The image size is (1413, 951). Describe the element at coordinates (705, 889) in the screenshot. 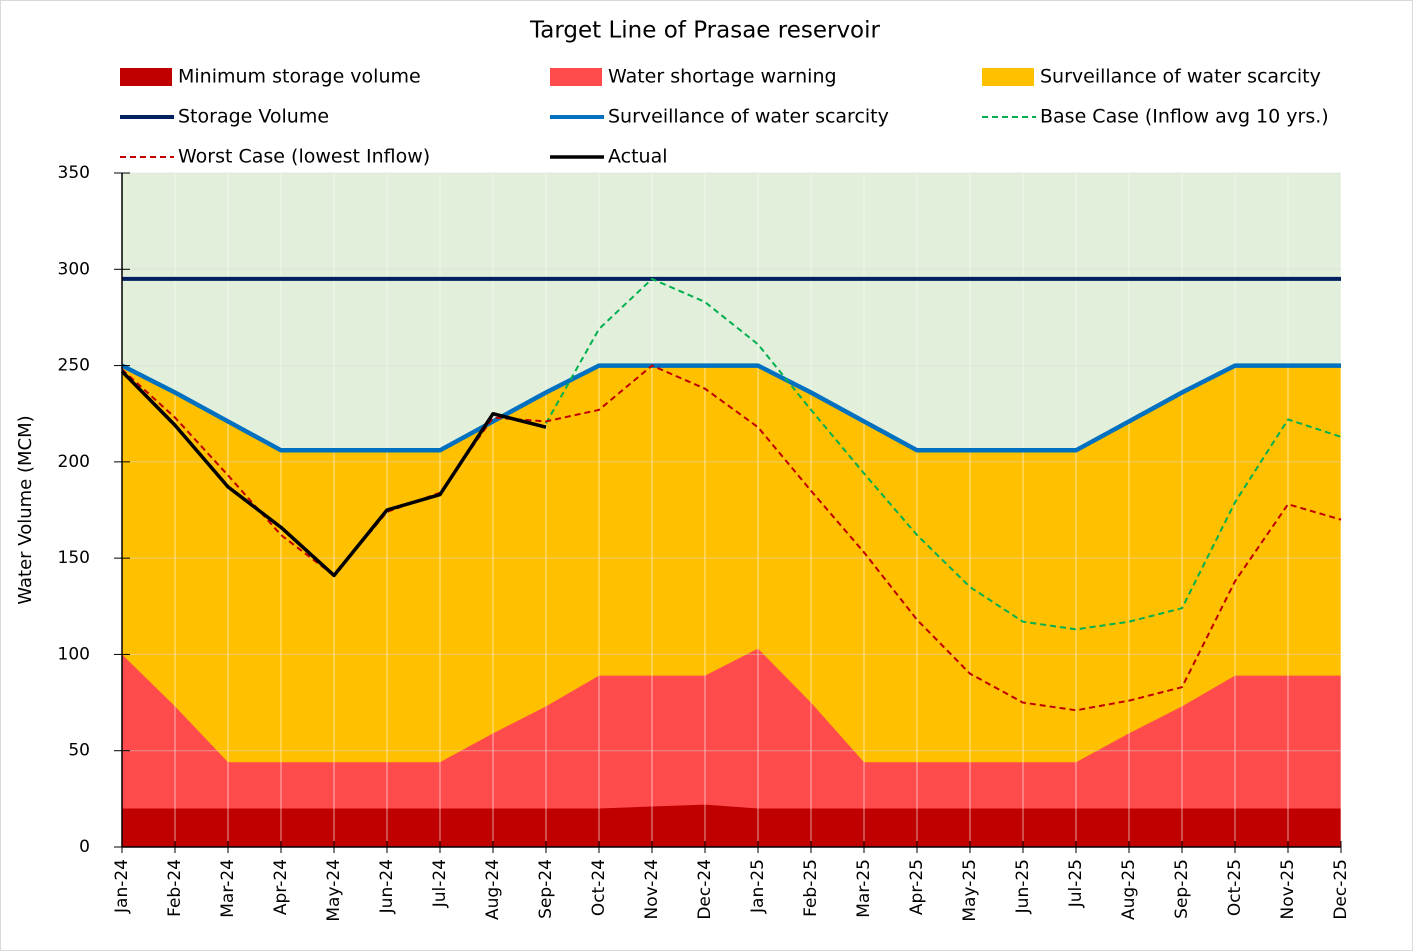

I see `x-tick-label: Dec-24` at that location.